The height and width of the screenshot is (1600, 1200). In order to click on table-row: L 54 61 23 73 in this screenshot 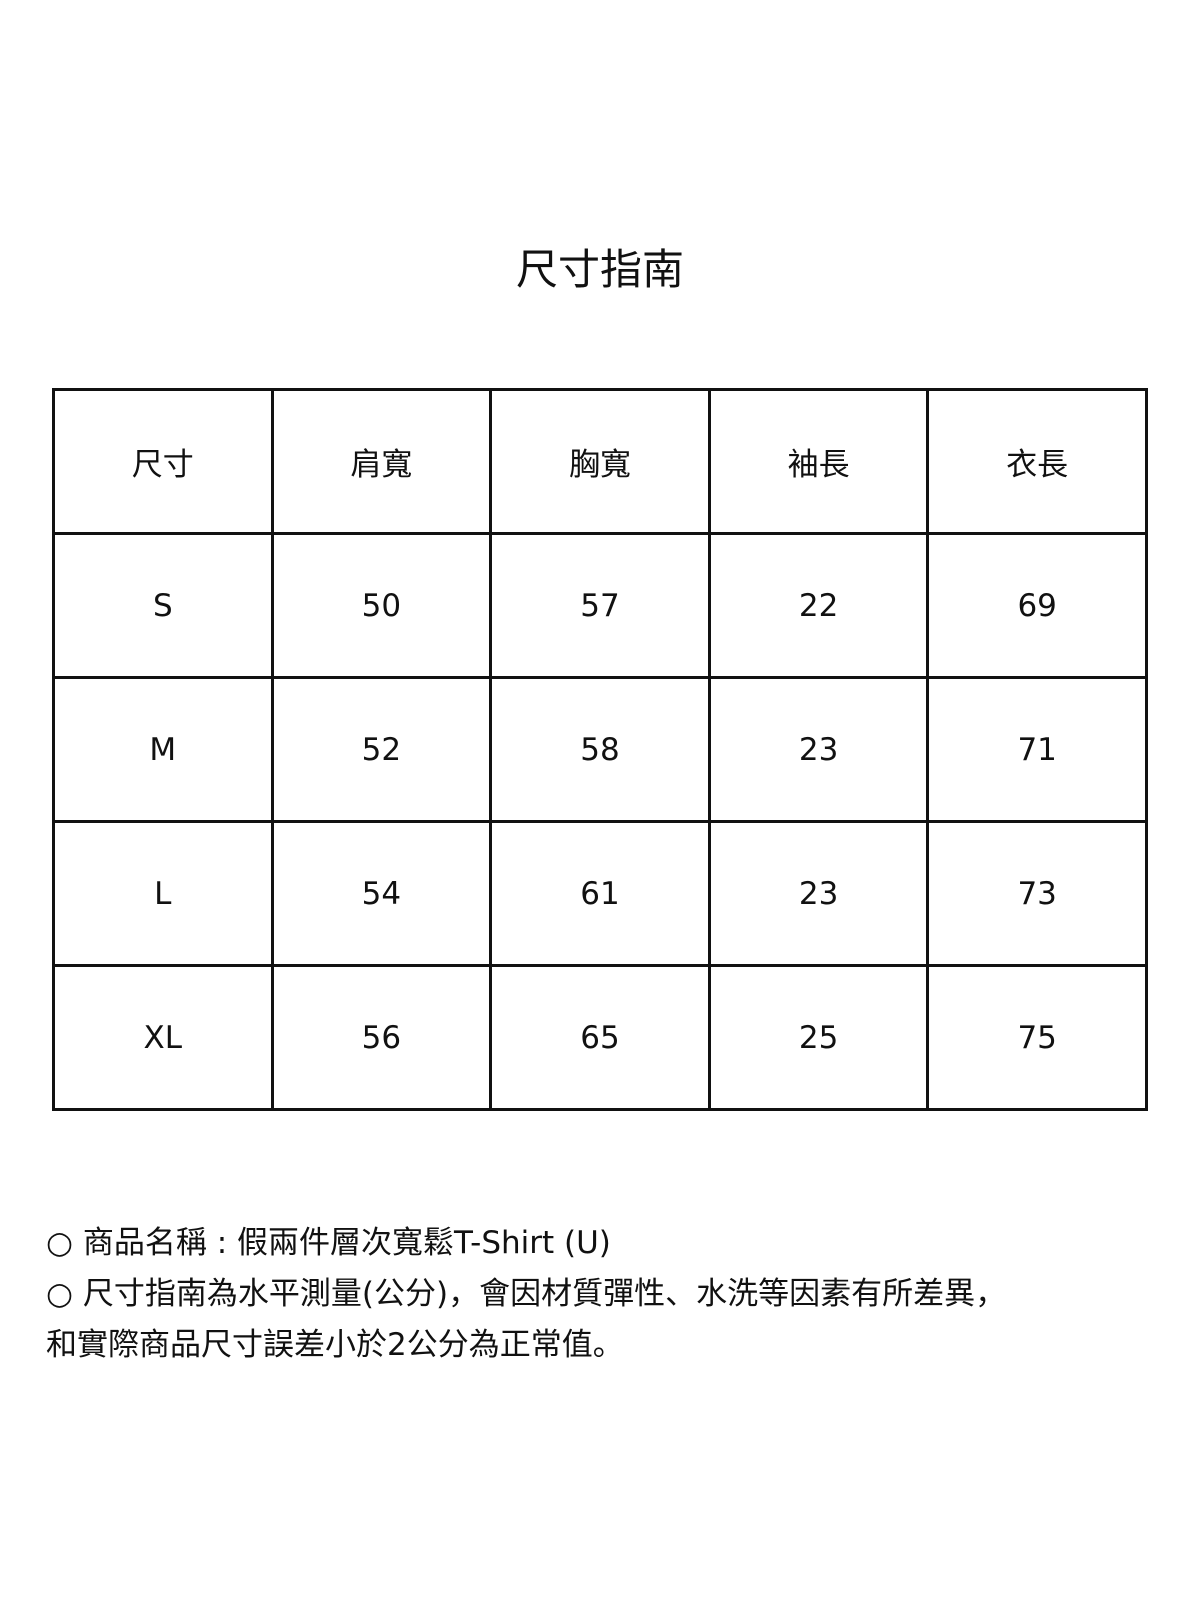, I will do `click(600, 893)`.